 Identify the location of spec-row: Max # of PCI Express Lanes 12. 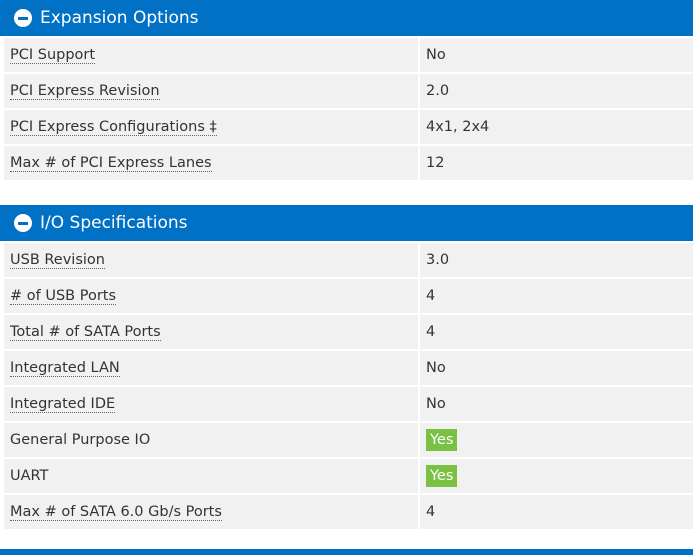
(348, 163).